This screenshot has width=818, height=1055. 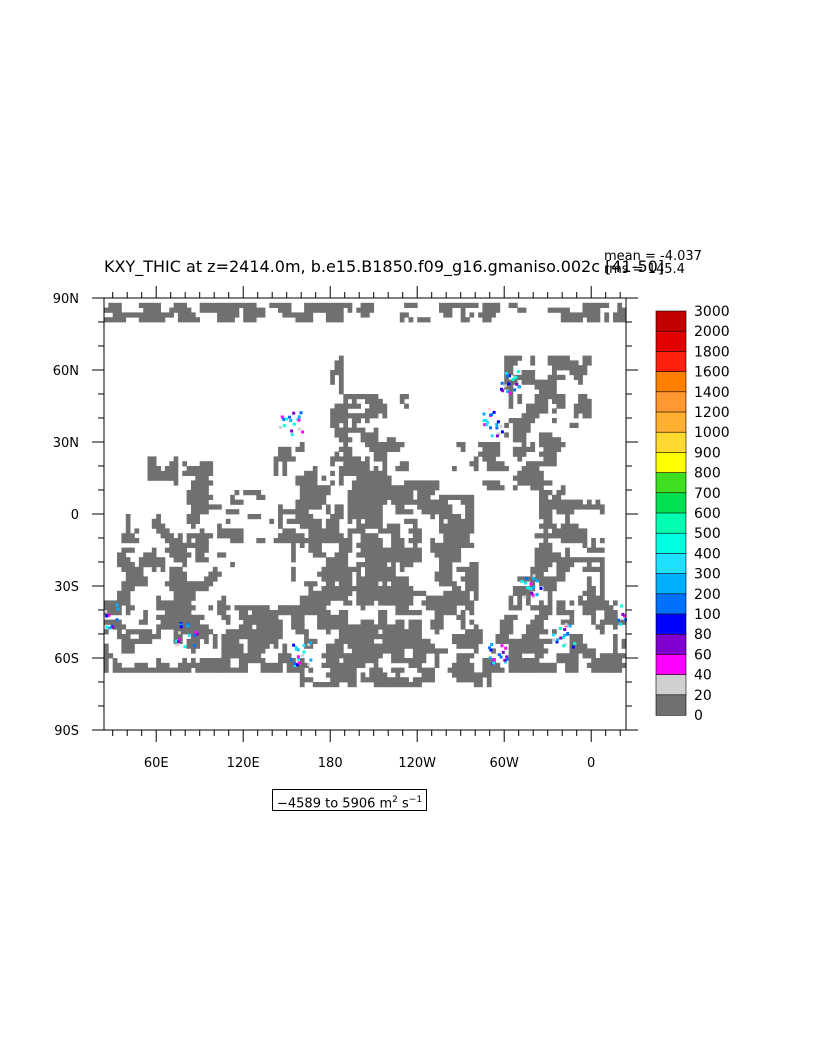 What do you see at coordinates (328, 598) in the screenshot?
I see `field-cell-1908` at bounding box center [328, 598].